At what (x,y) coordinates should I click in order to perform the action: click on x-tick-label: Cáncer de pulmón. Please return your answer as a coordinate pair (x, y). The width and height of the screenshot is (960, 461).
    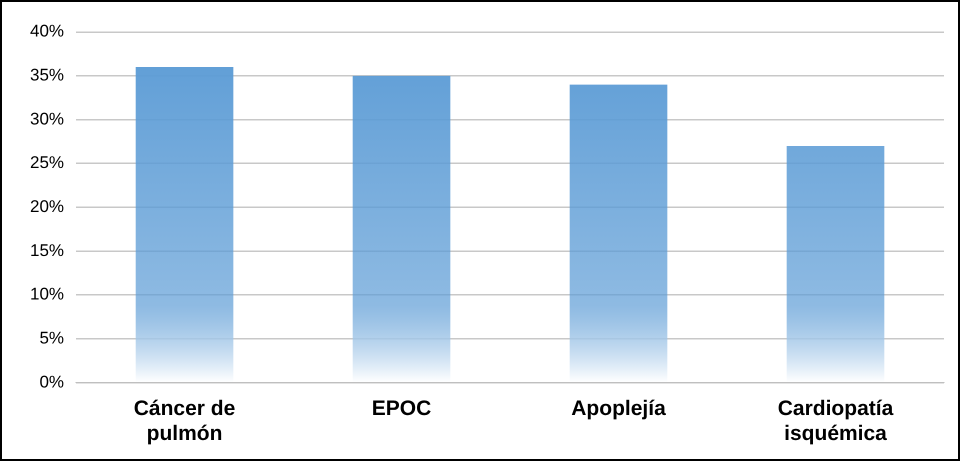
    Looking at the image, I should click on (185, 421).